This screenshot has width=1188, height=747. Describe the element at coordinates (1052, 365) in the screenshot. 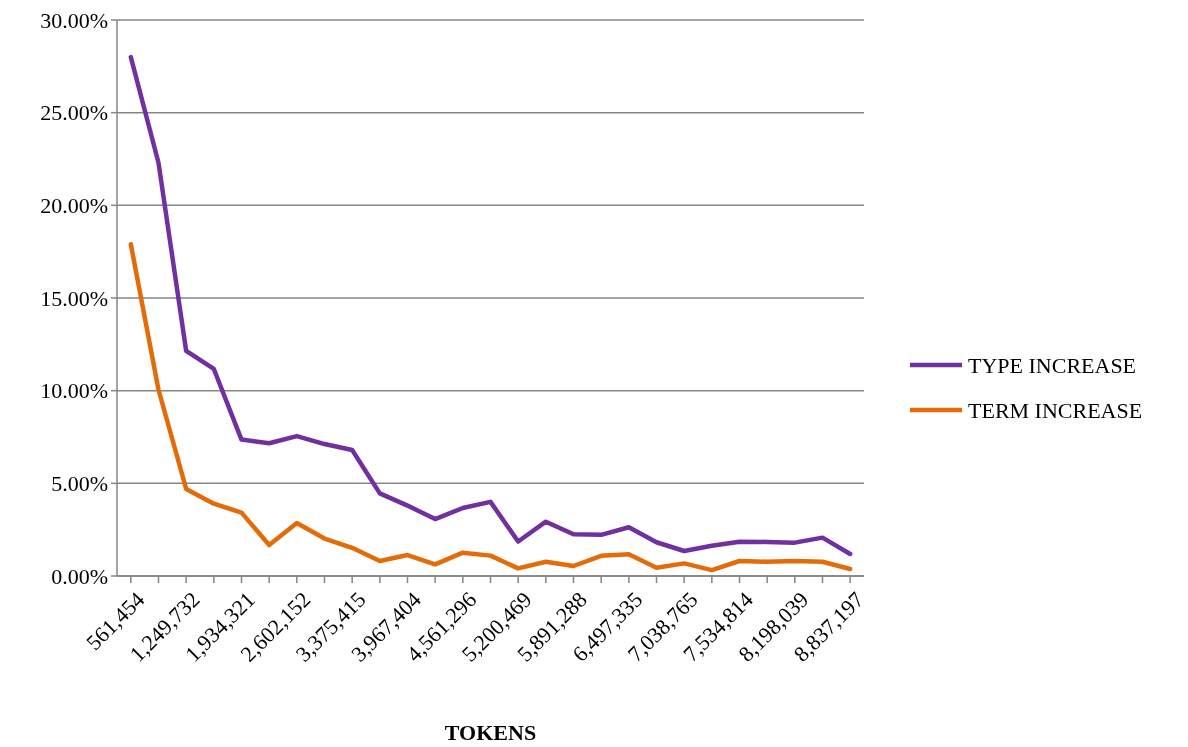

I see `legend-label: TYPE INCREASE` at that location.